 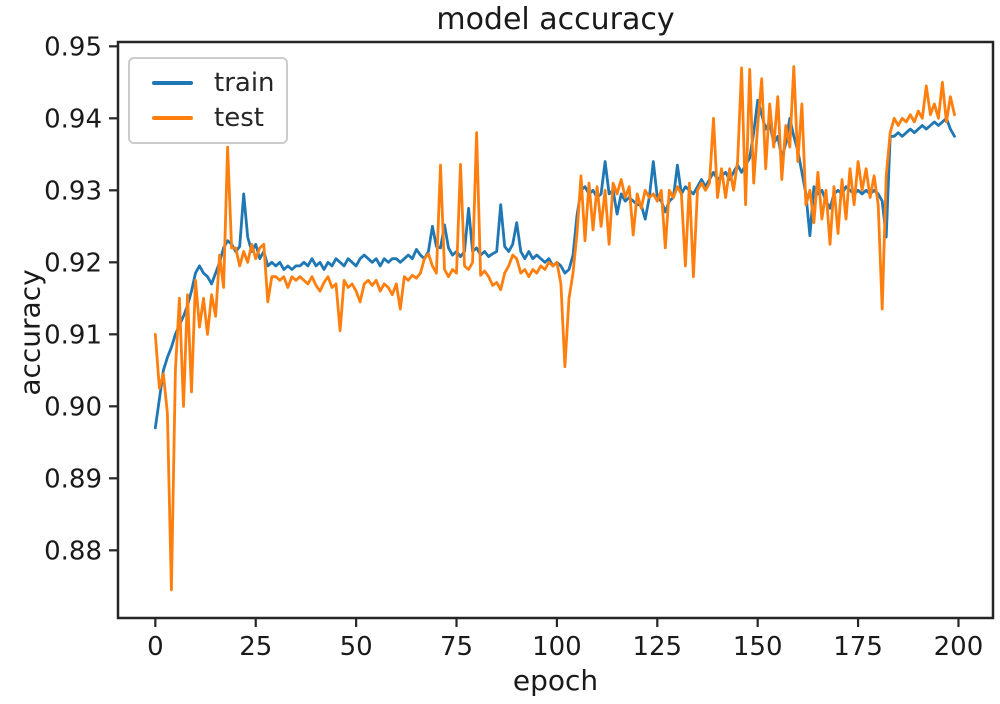 What do you see at coordinates (73, 479) in the screenshot?
I see `svg-text: 0.89` at bounding box center [73, 479].